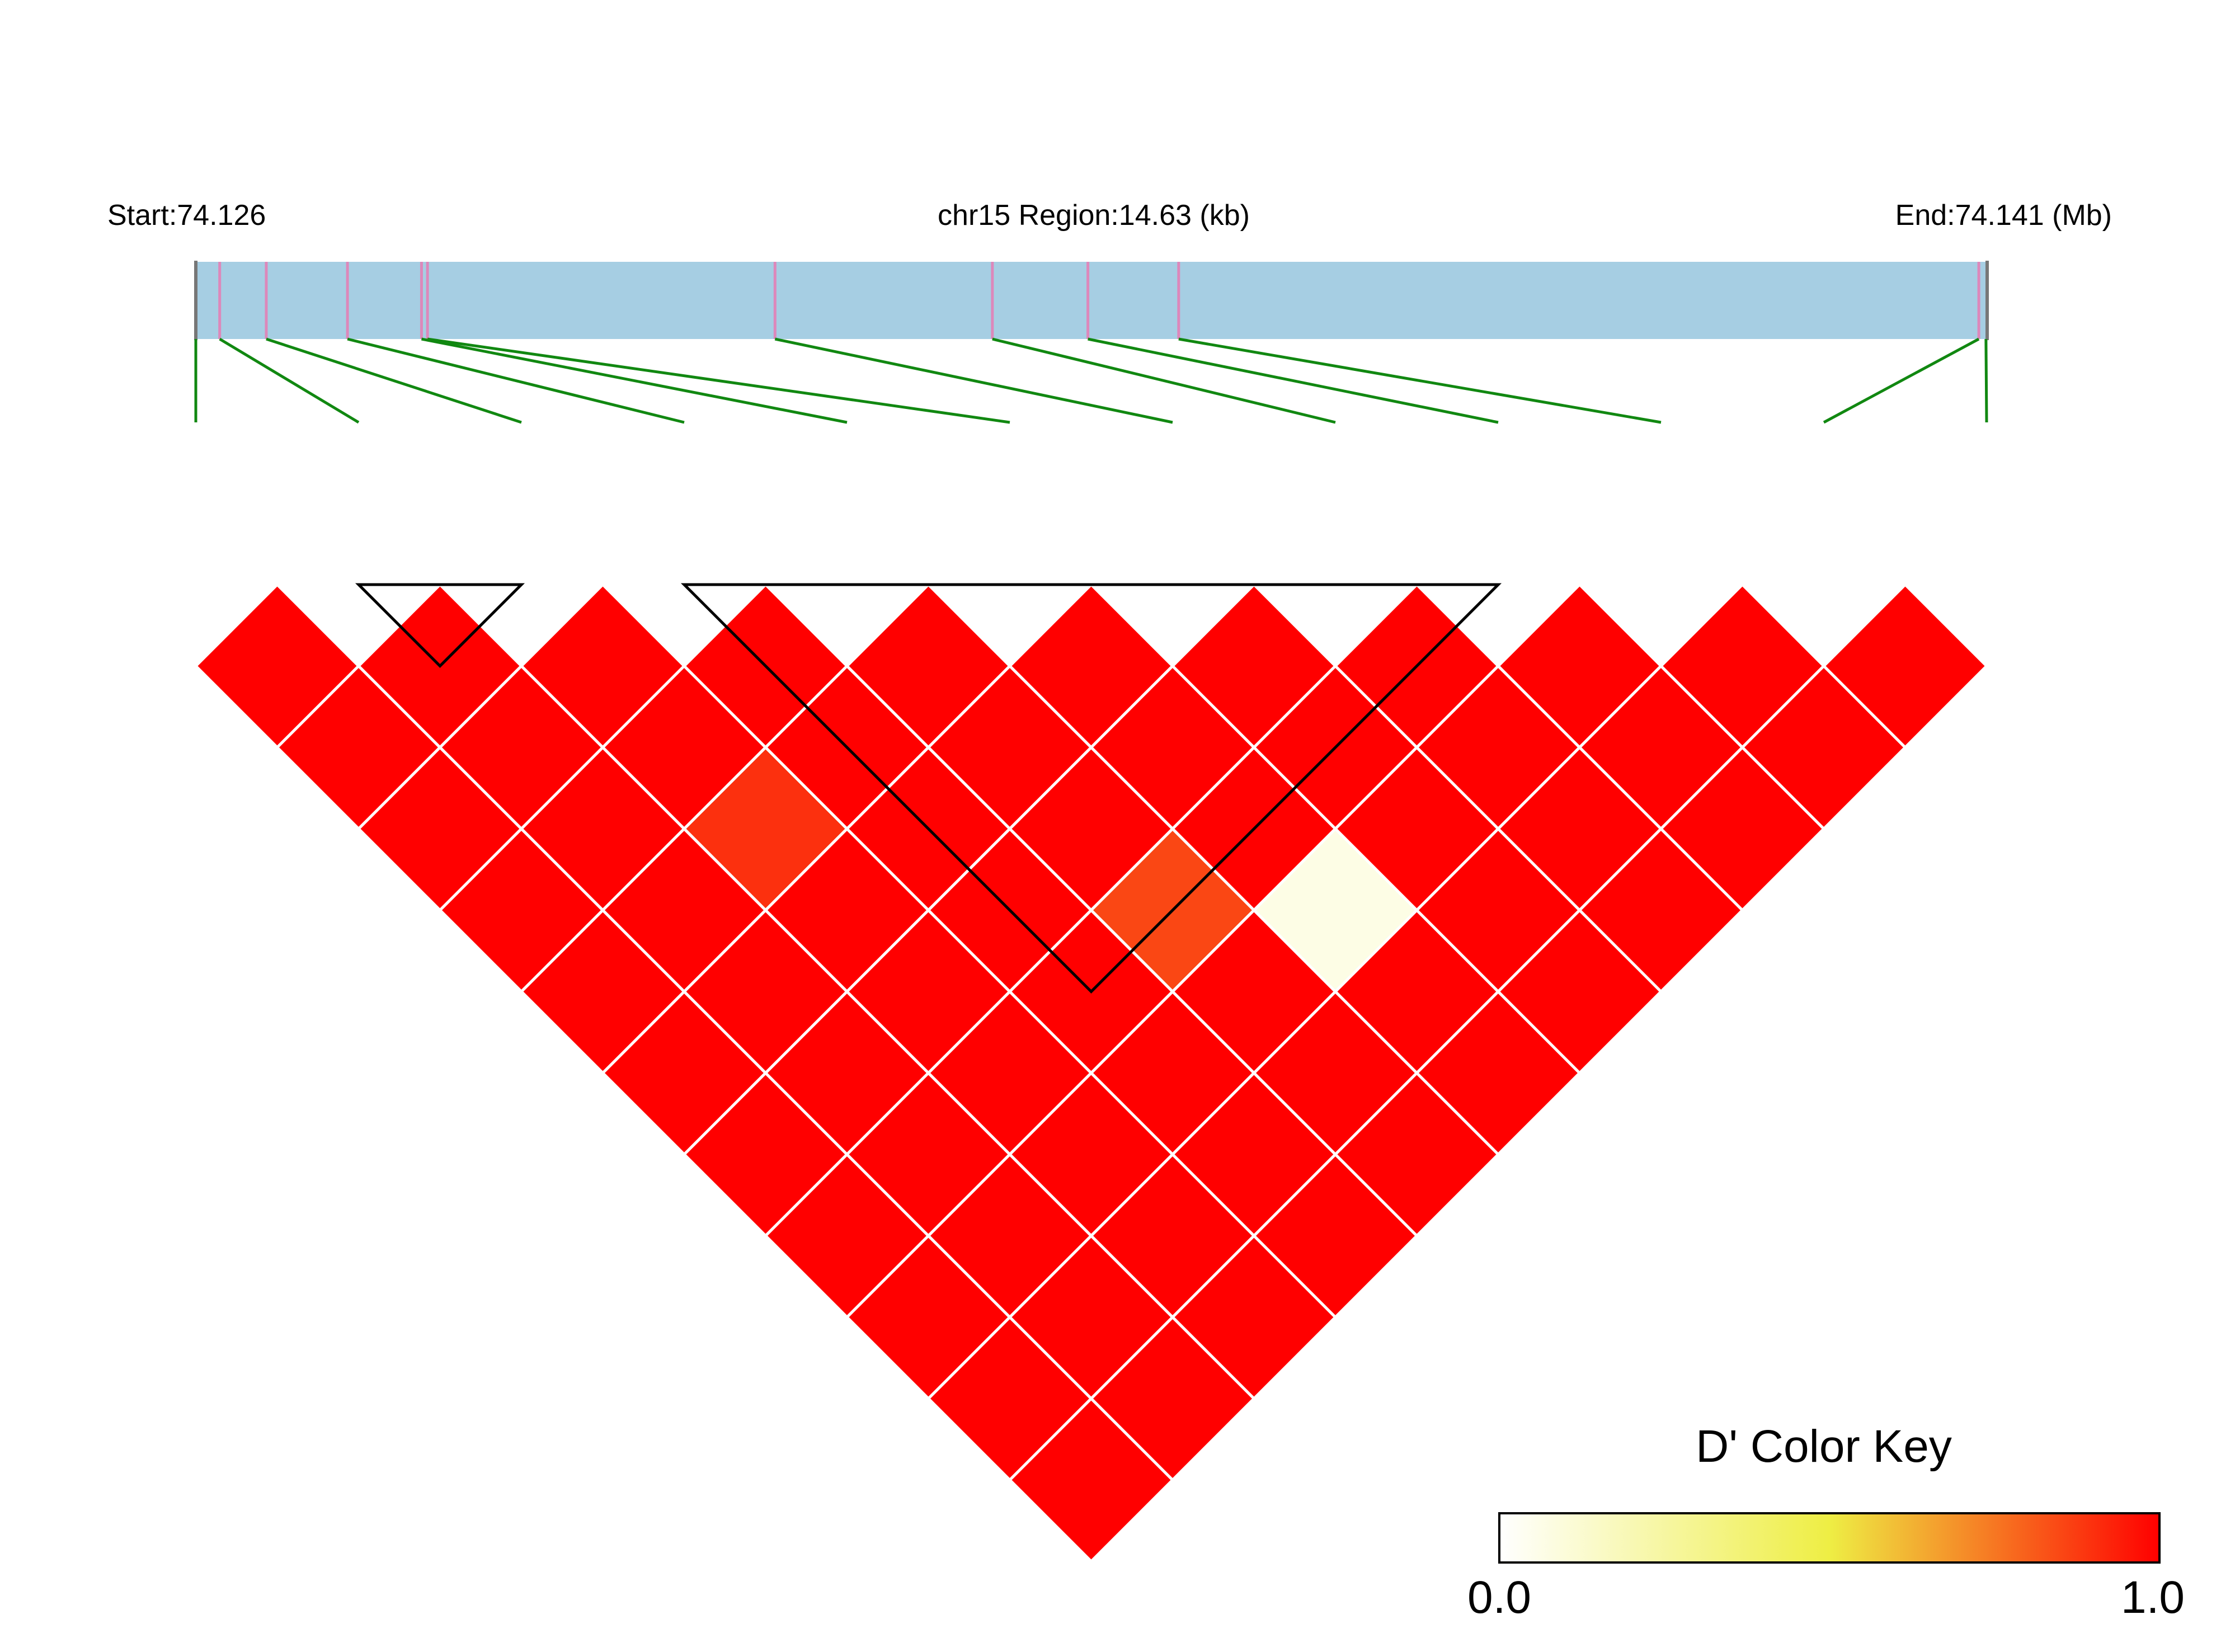 Image resolution: width=2235 pixels, height=1652 pixels. Describe the element at coordinates (186, 216) in the screenshot. I see `region-start-label: Start:74.126` at that location.